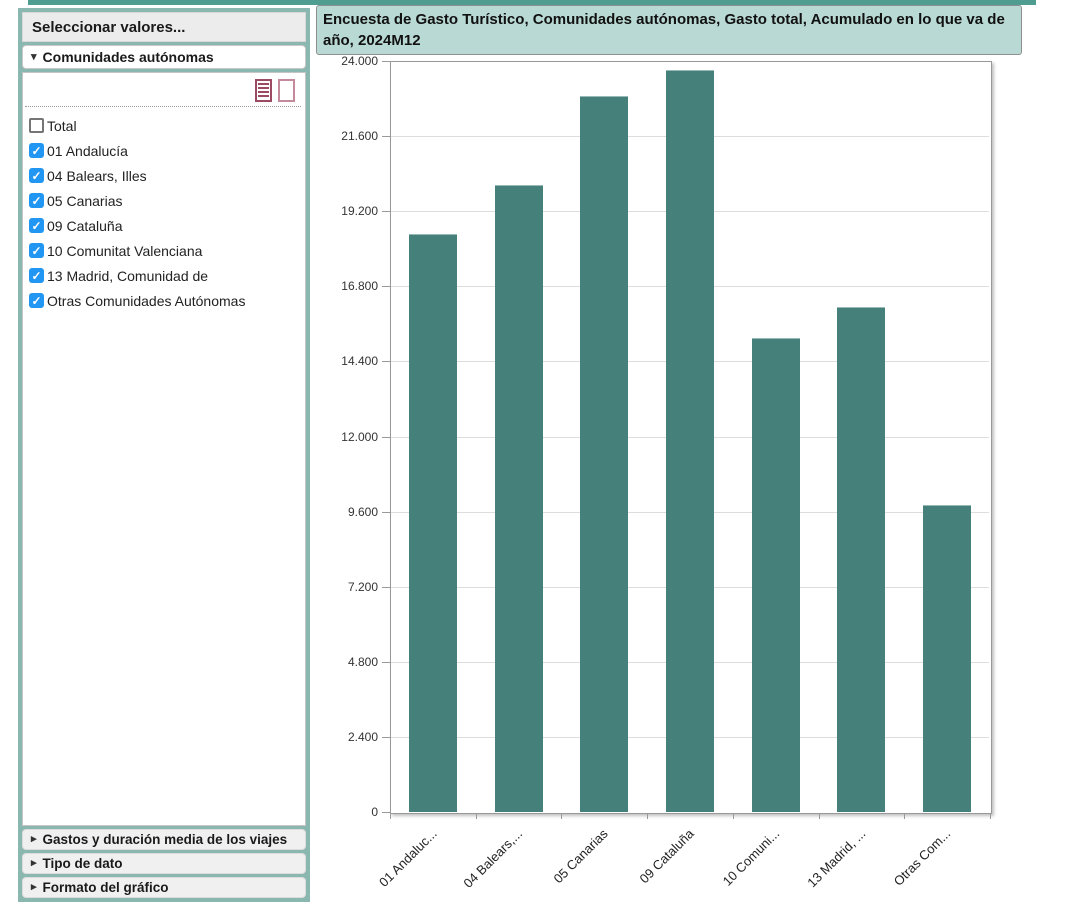  I want to click on x-axis-tick-label: 05 Canarias, so click(580, 856).